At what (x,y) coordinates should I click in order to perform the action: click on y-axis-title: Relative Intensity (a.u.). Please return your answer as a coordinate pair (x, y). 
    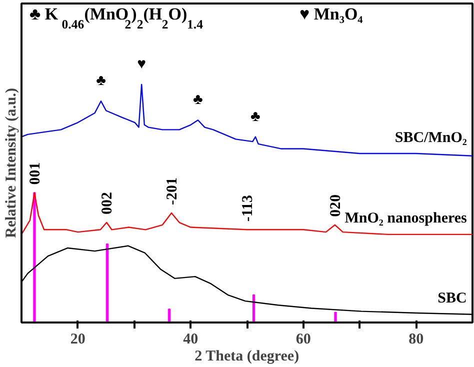
    Looking at the image, I should click on (12, 163).